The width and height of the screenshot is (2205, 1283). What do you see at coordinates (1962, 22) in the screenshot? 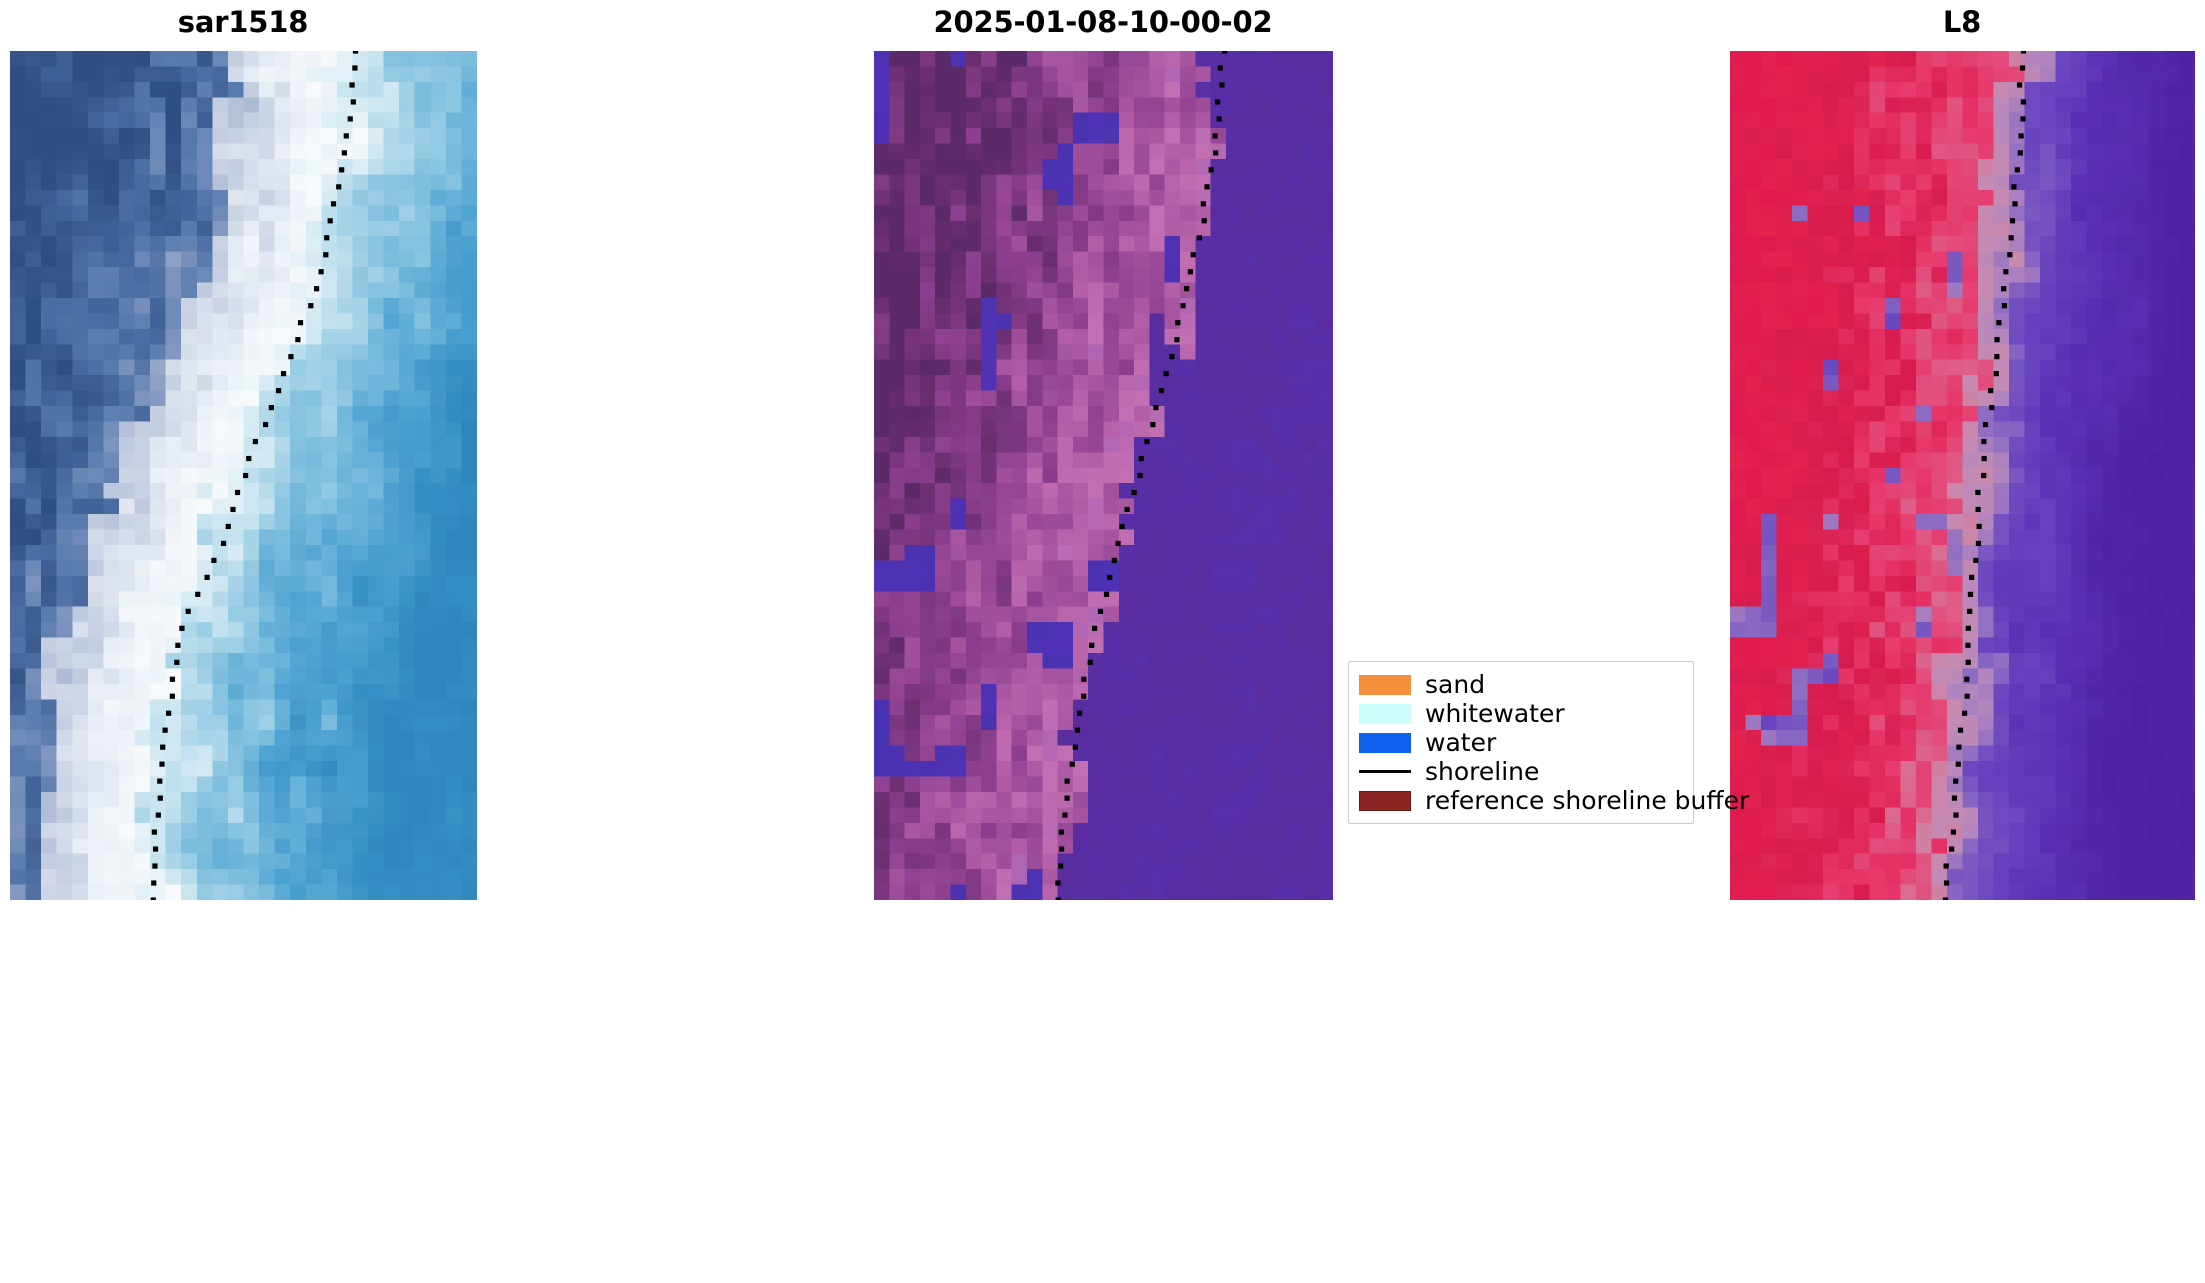
I see `panel-title-l8: L8` at bounding box center [1962, 22].